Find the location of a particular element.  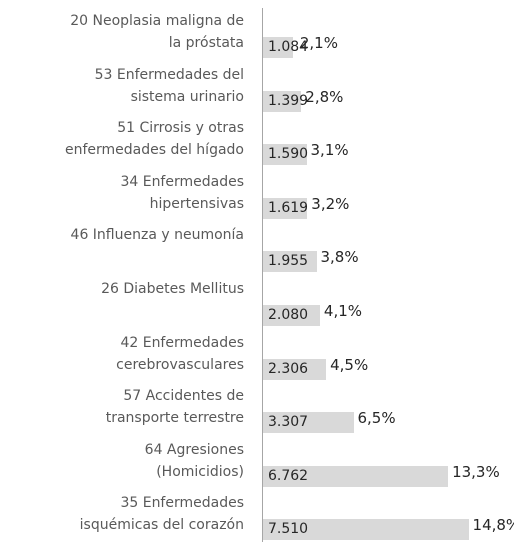

share-label: 6,5% is located at coordinates (376, 418).